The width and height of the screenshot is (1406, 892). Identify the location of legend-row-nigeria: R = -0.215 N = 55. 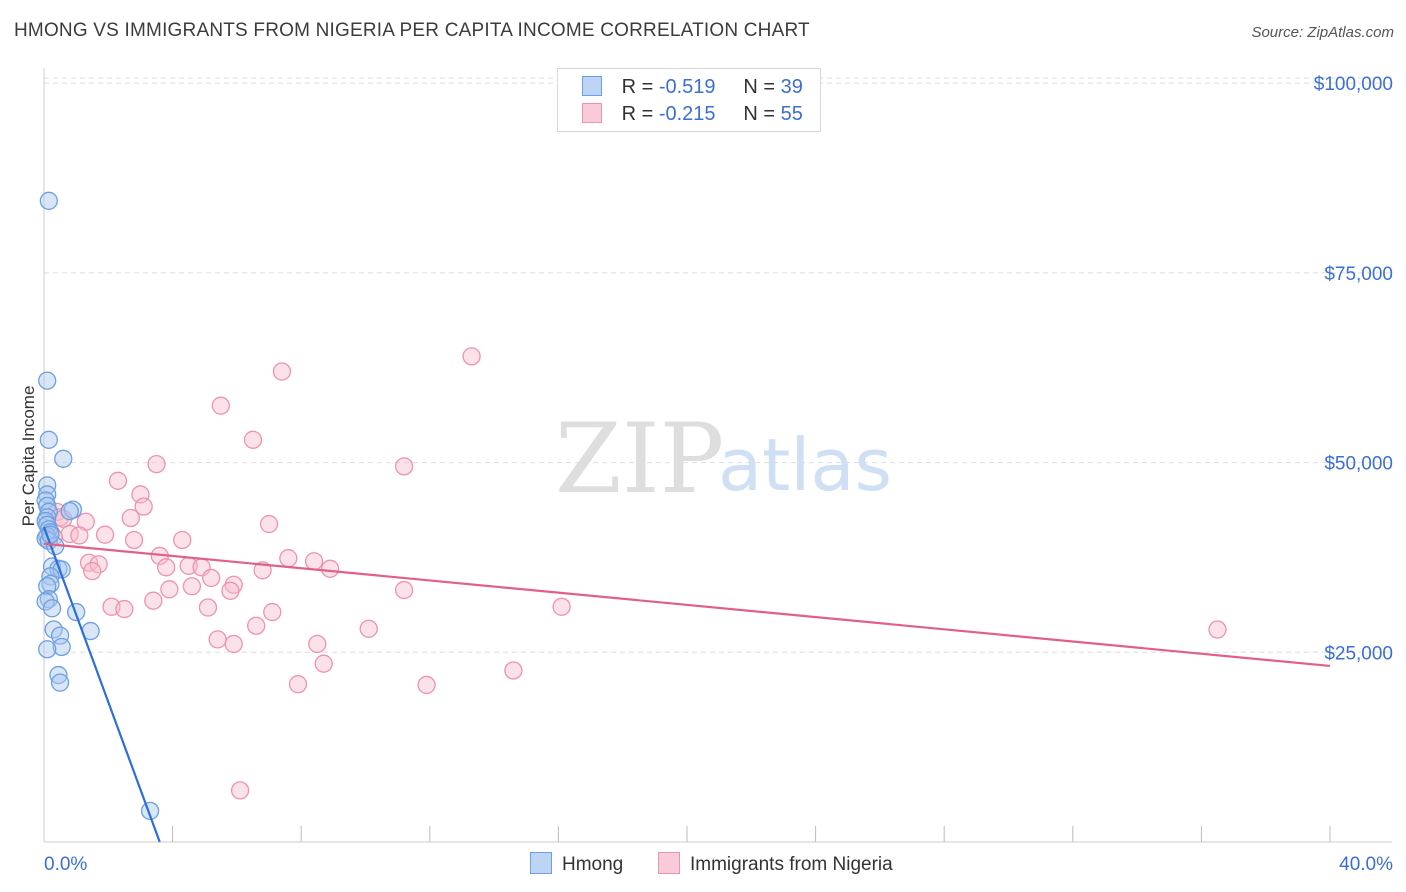
(692, 115).